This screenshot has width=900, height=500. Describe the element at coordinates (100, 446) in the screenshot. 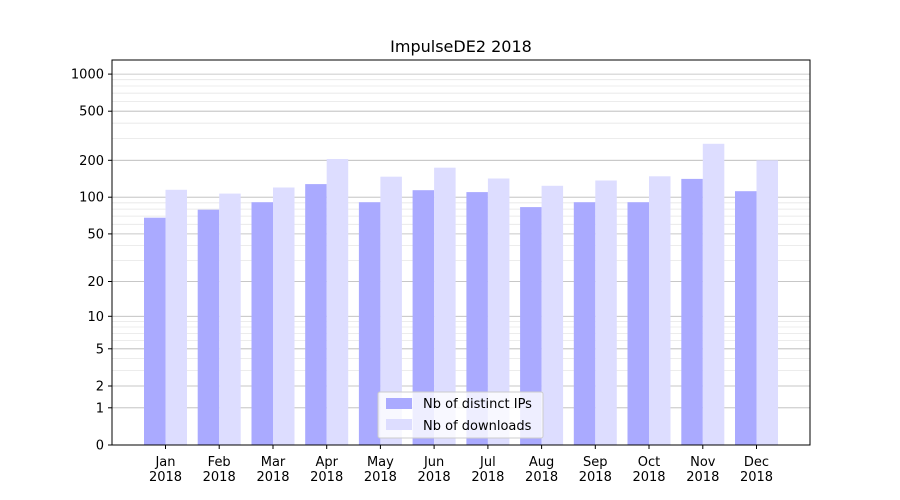

I see `y-tick-label: 0` at that location.